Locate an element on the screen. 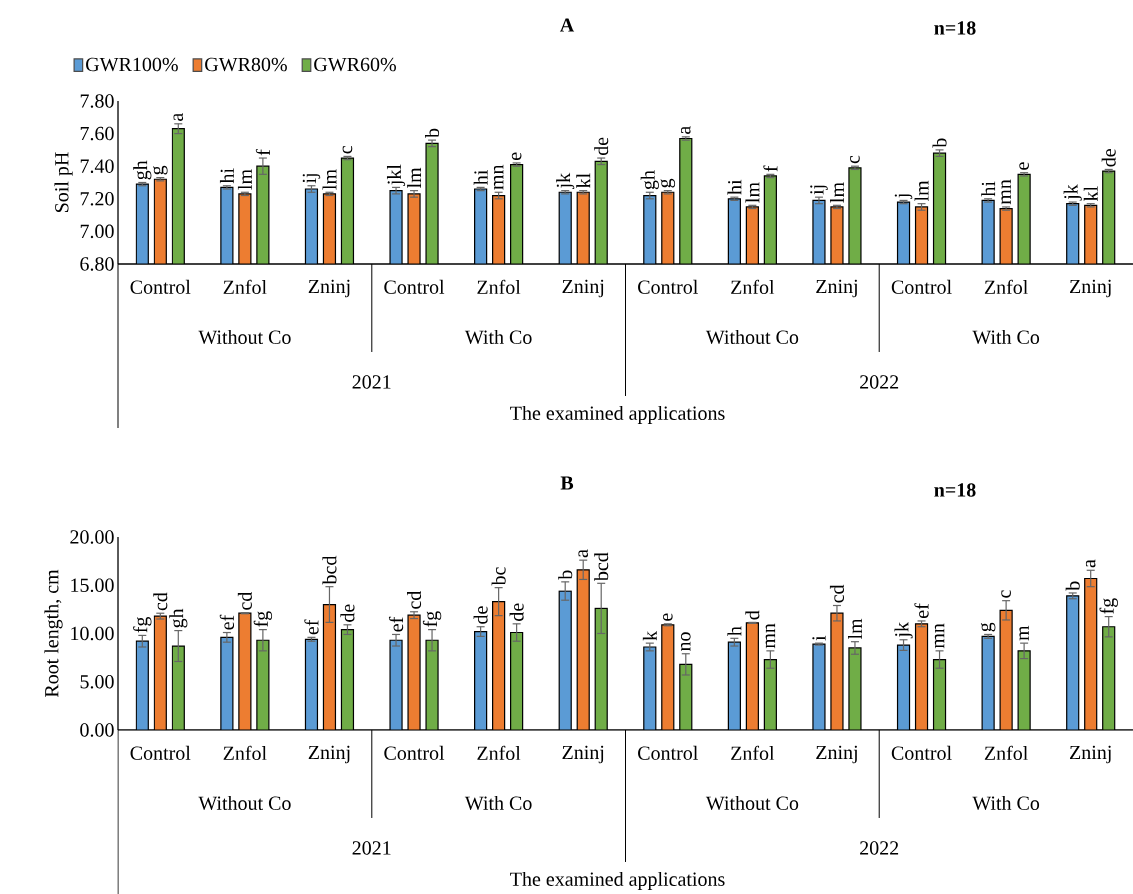 The image size is (1133, 894). y-tick-label: 7.40 is located at coordinates (97, 166).